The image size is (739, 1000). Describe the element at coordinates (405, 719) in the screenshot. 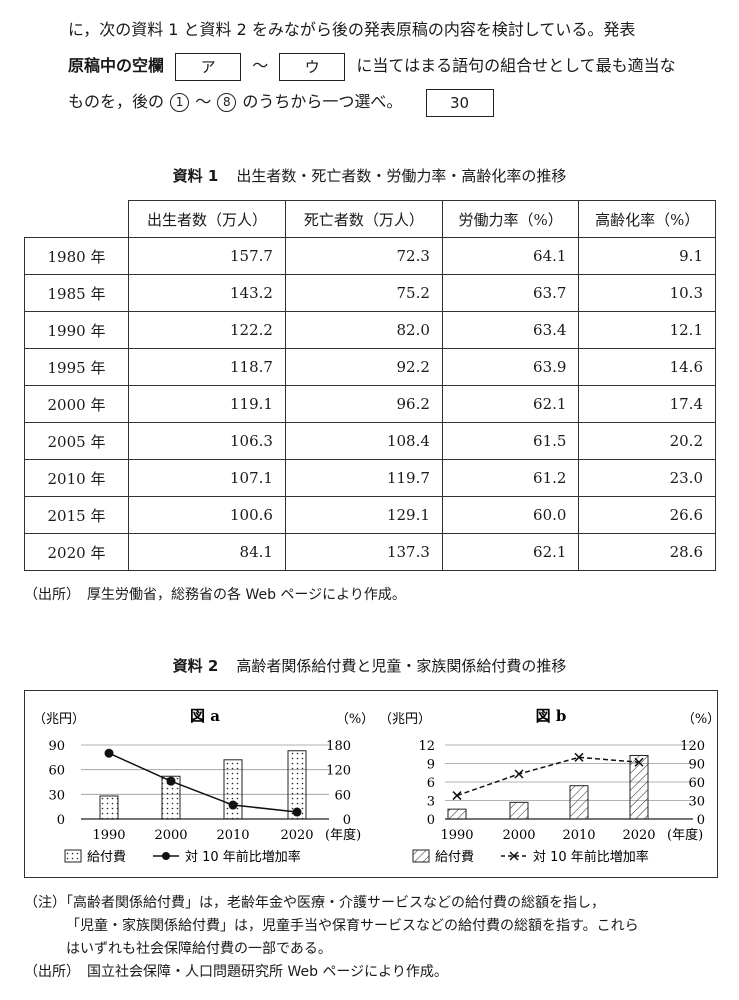

I see `chart-b-left-unit: （兆円）` at that location.